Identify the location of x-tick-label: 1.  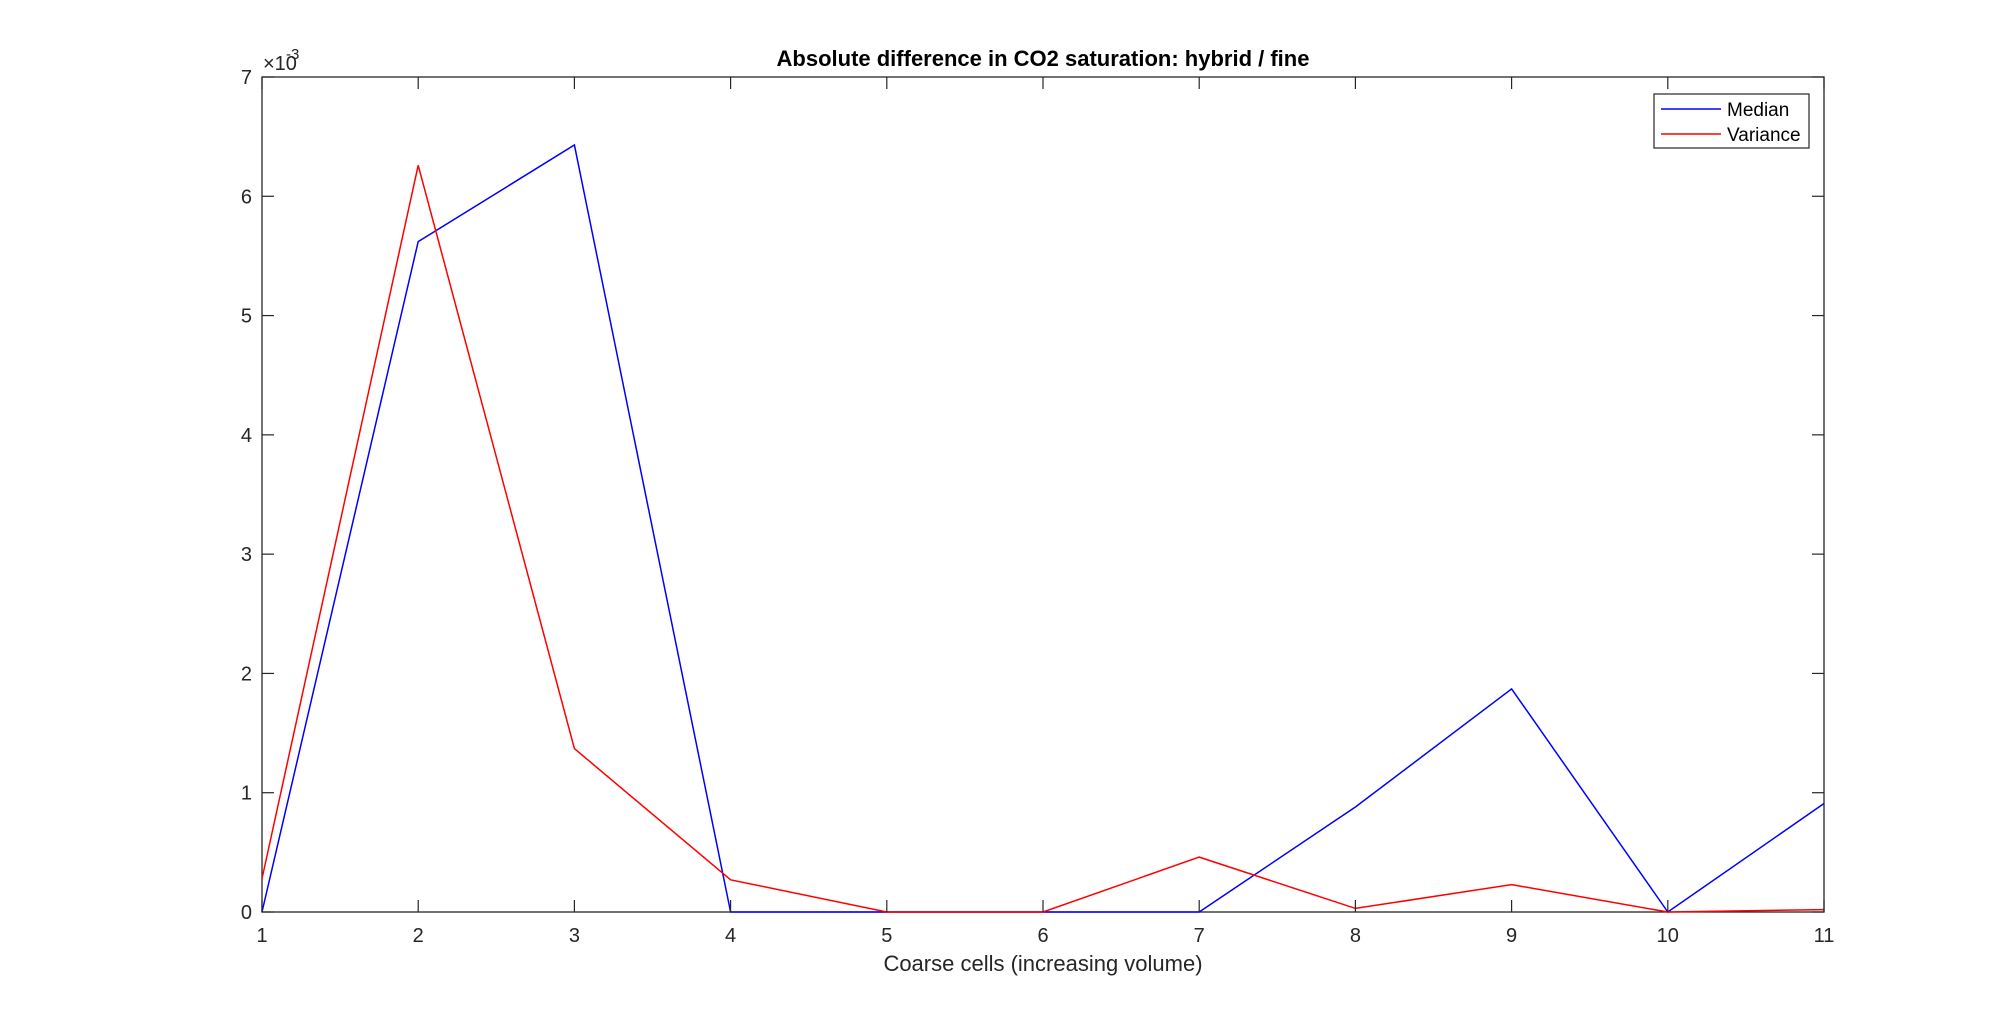
(261, 936).